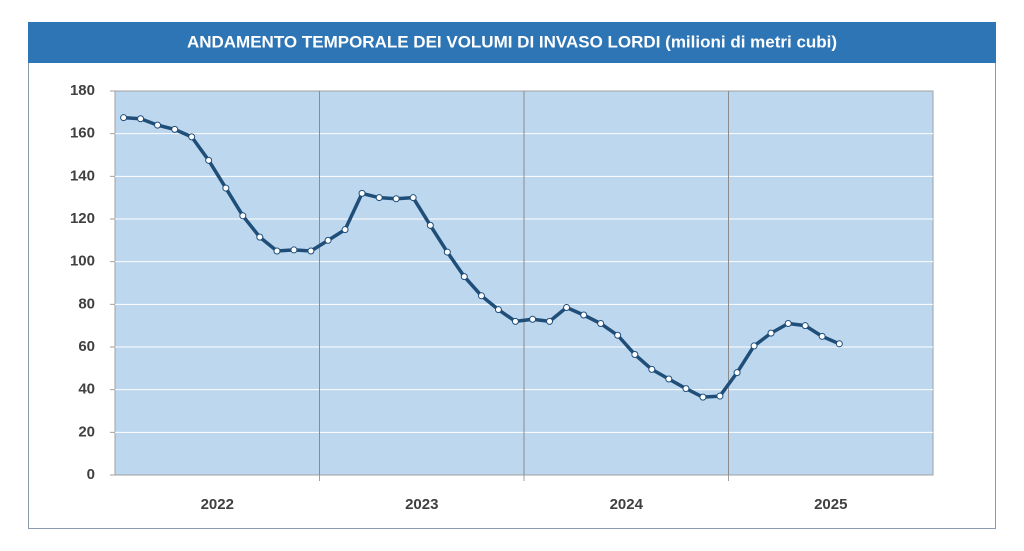 The width and height of the screenshot is (1024, 551). Describe the element at coordinates (86, 346) in the screenshot. I see `y-tick-label: 60` at that location.